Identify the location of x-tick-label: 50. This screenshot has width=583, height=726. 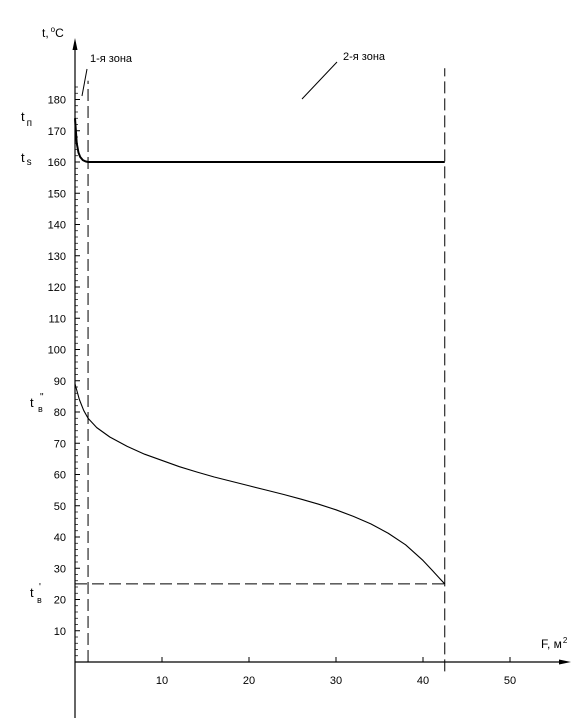
(510, 681).